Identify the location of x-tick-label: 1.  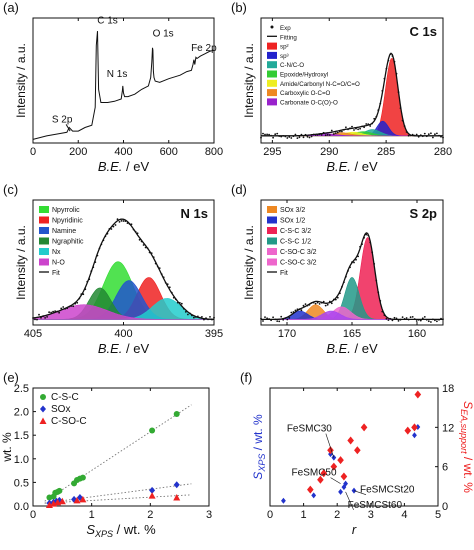
(304, 515).